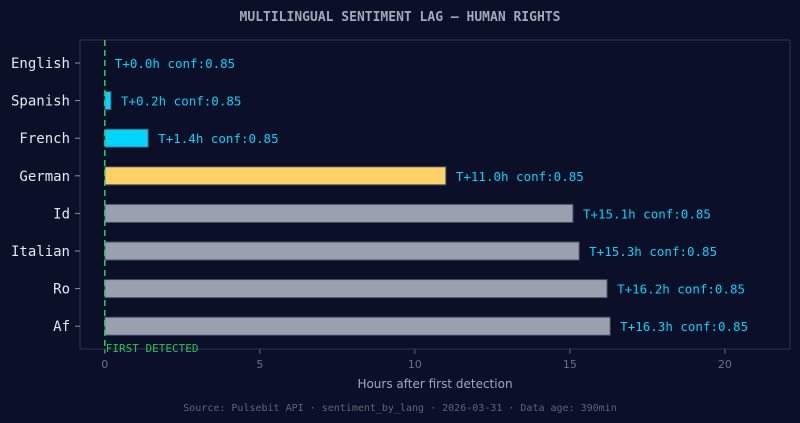 The width and height of the screenshot is (800, 423). I want to click on y-tick-label: Af, so click(61, 327).